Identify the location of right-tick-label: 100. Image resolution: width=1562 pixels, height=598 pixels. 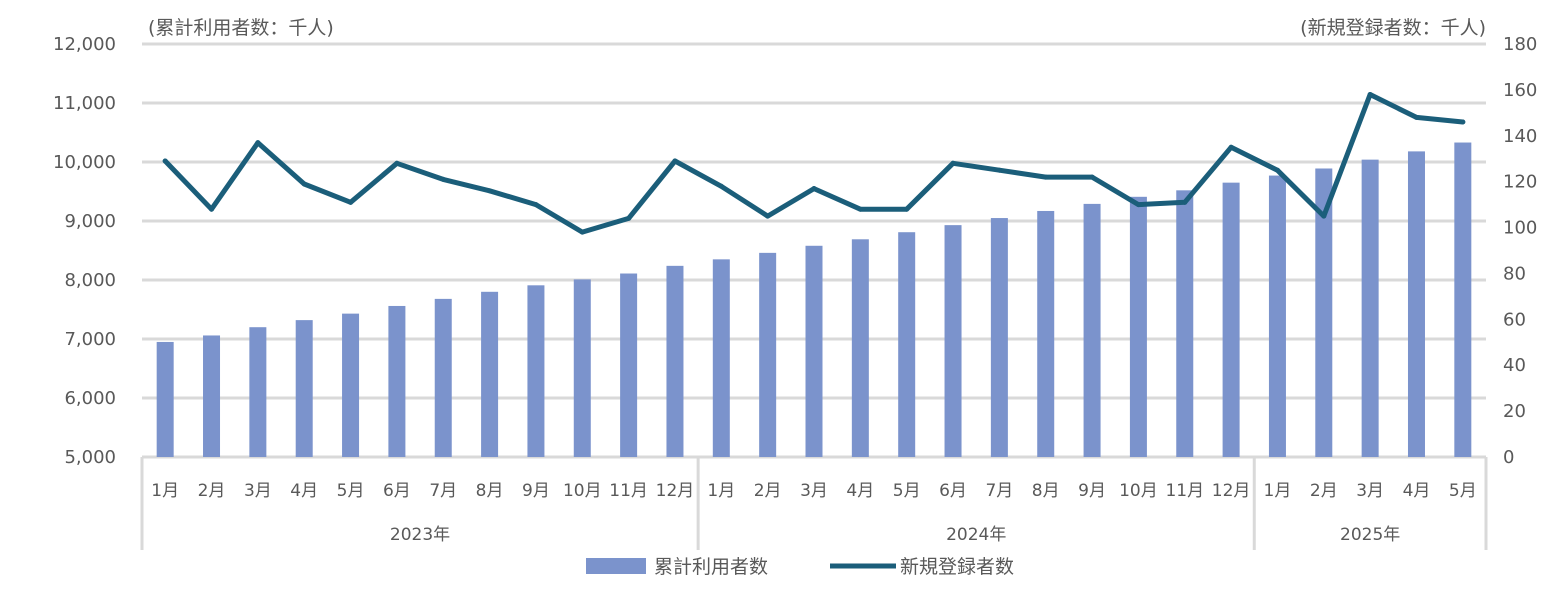
(1520, 228).